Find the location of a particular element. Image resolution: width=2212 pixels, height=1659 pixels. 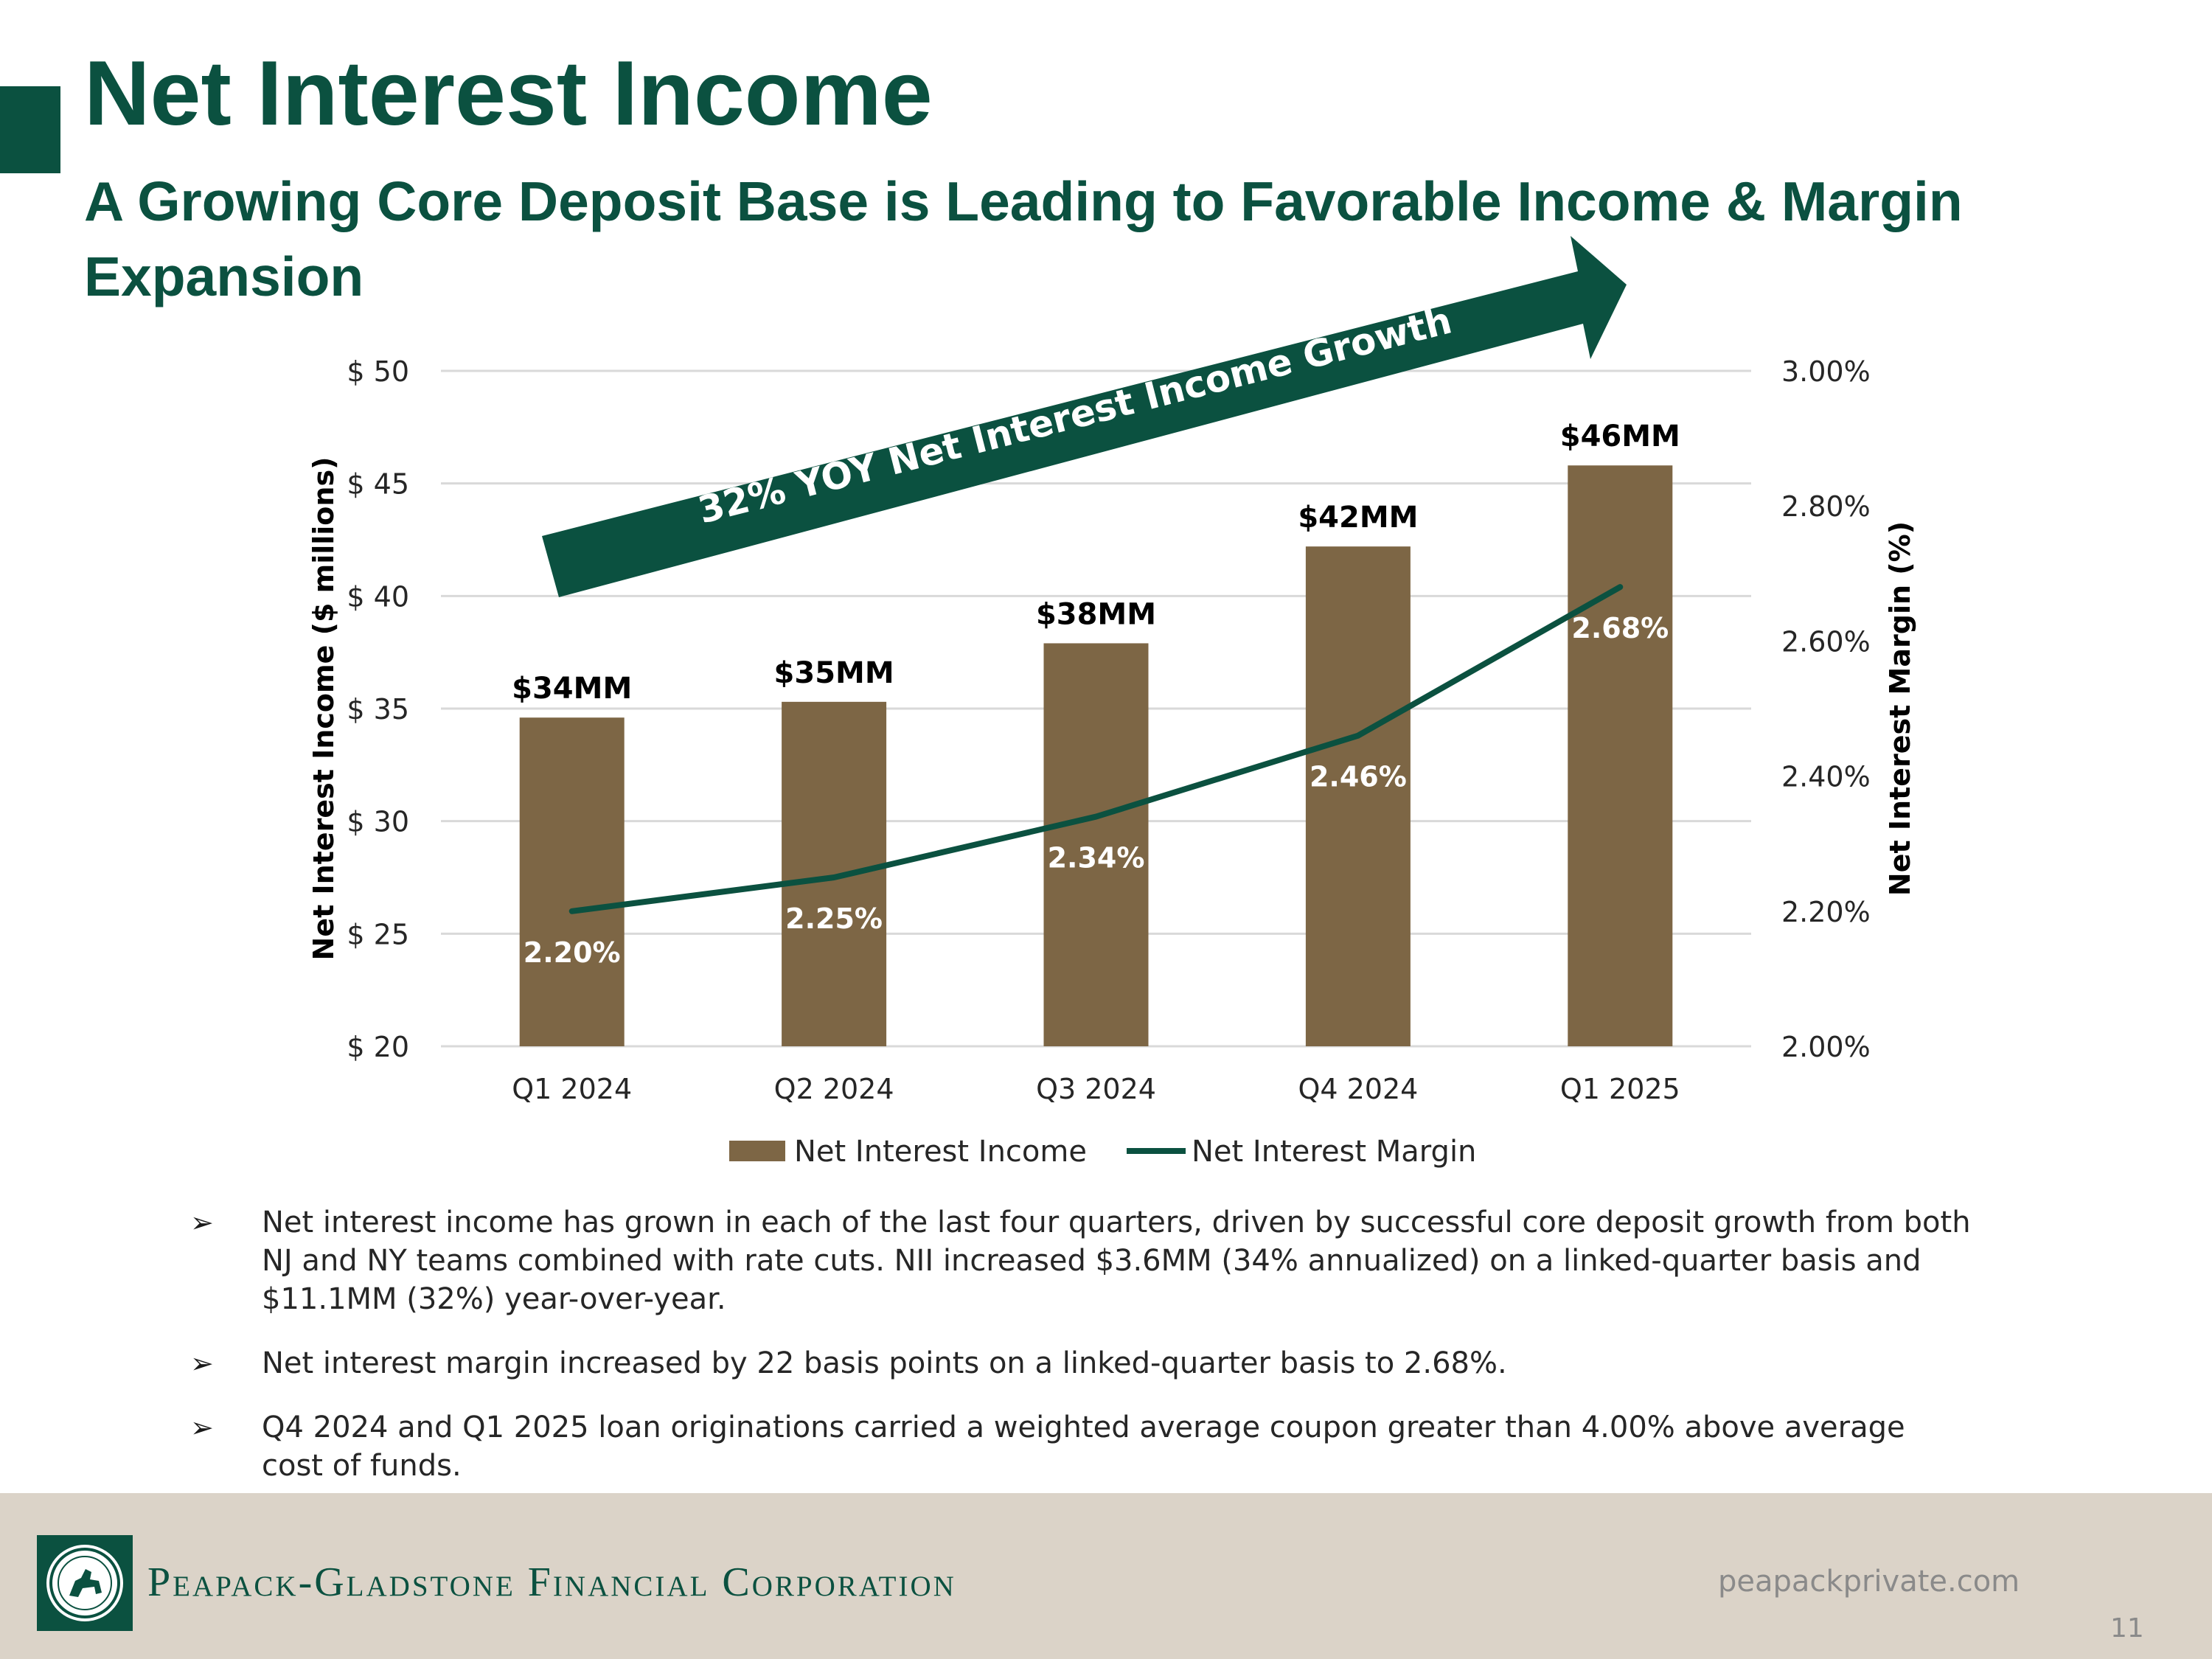

margin-value-label: 2.68% is located at coordinates (1620, 628).